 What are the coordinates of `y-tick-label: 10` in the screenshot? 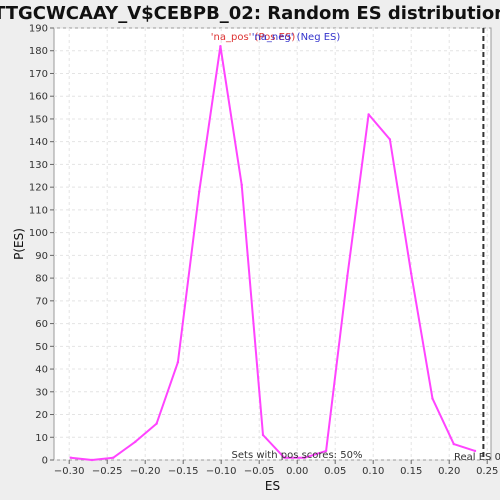 It's located at (41, 438).